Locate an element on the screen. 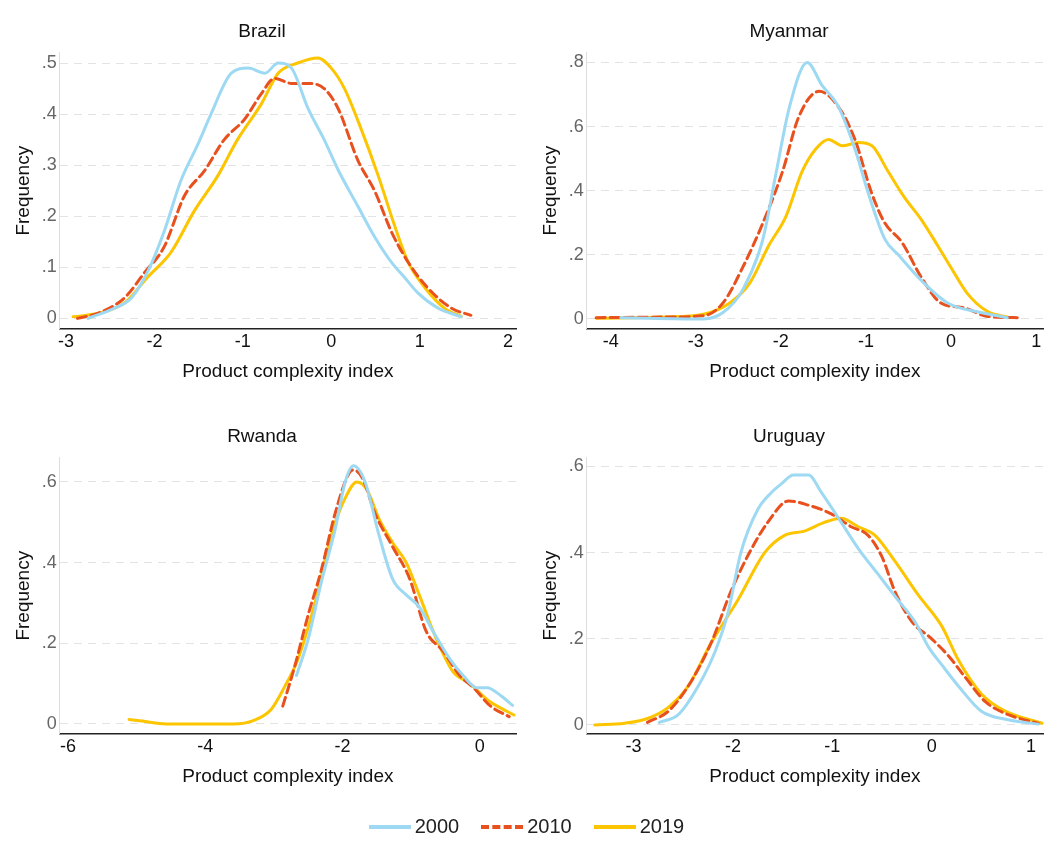 The image size is (1053, 852). legend-label: 2000 is located at coordinates (437, 826).